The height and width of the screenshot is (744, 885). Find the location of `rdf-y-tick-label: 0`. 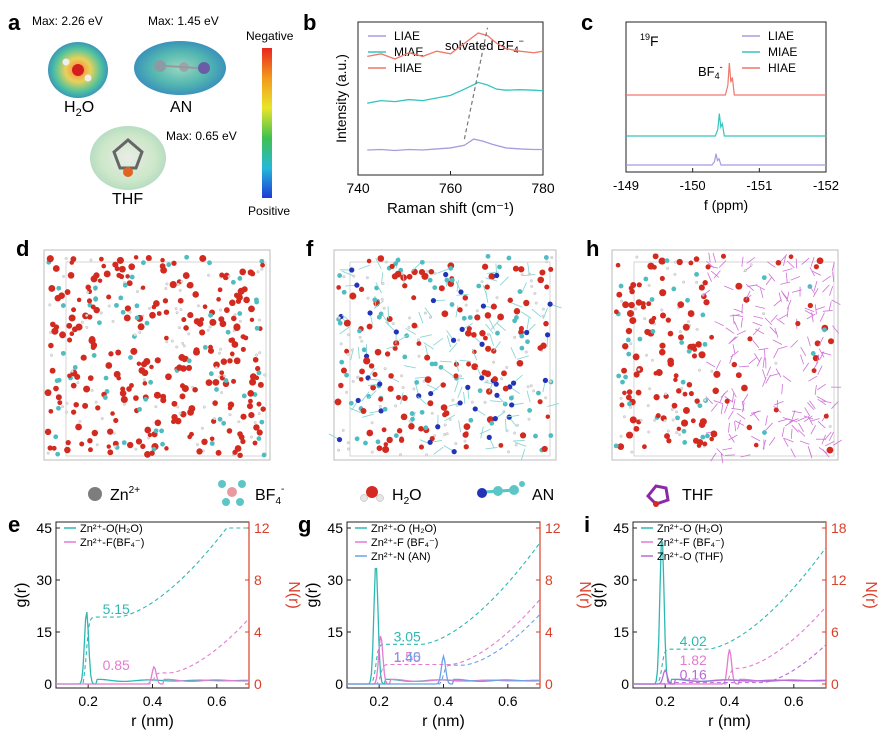

rdf-y-tick-label: 0 is located at coordinates (625, 684).